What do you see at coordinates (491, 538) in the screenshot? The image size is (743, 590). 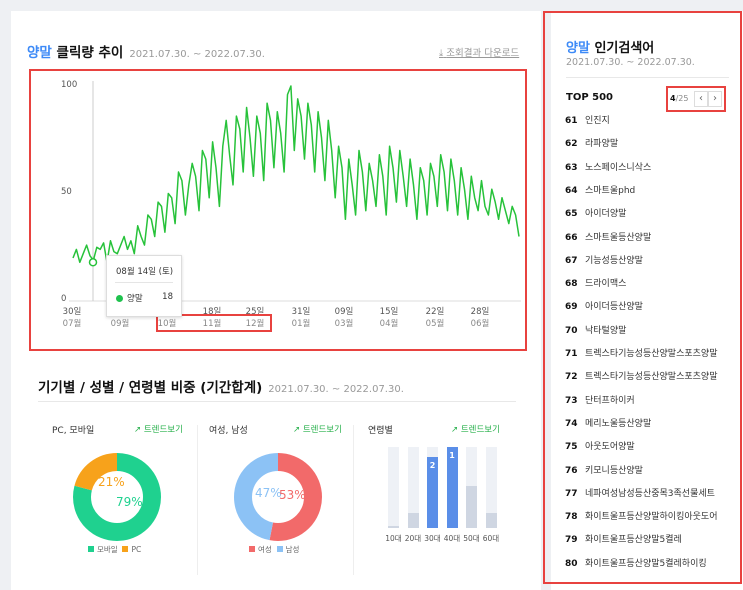 I see `age-label: 60대` at bounding box center [491, 538].